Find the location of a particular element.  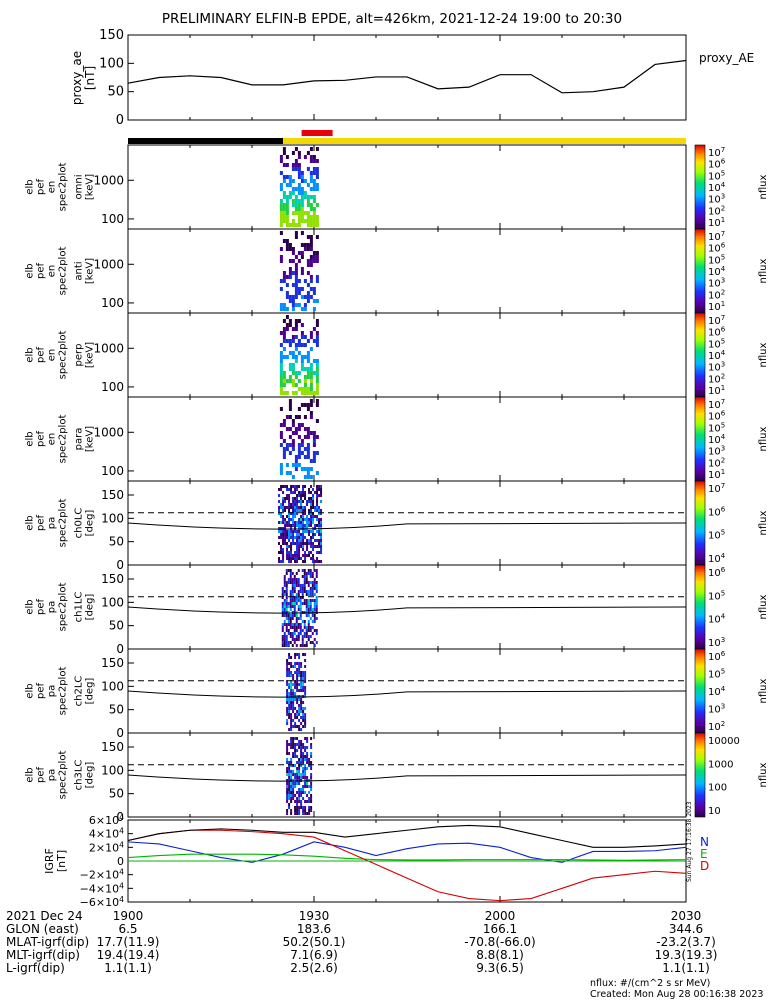

colorbar-label: nflux is located at coordinates (763, 774).